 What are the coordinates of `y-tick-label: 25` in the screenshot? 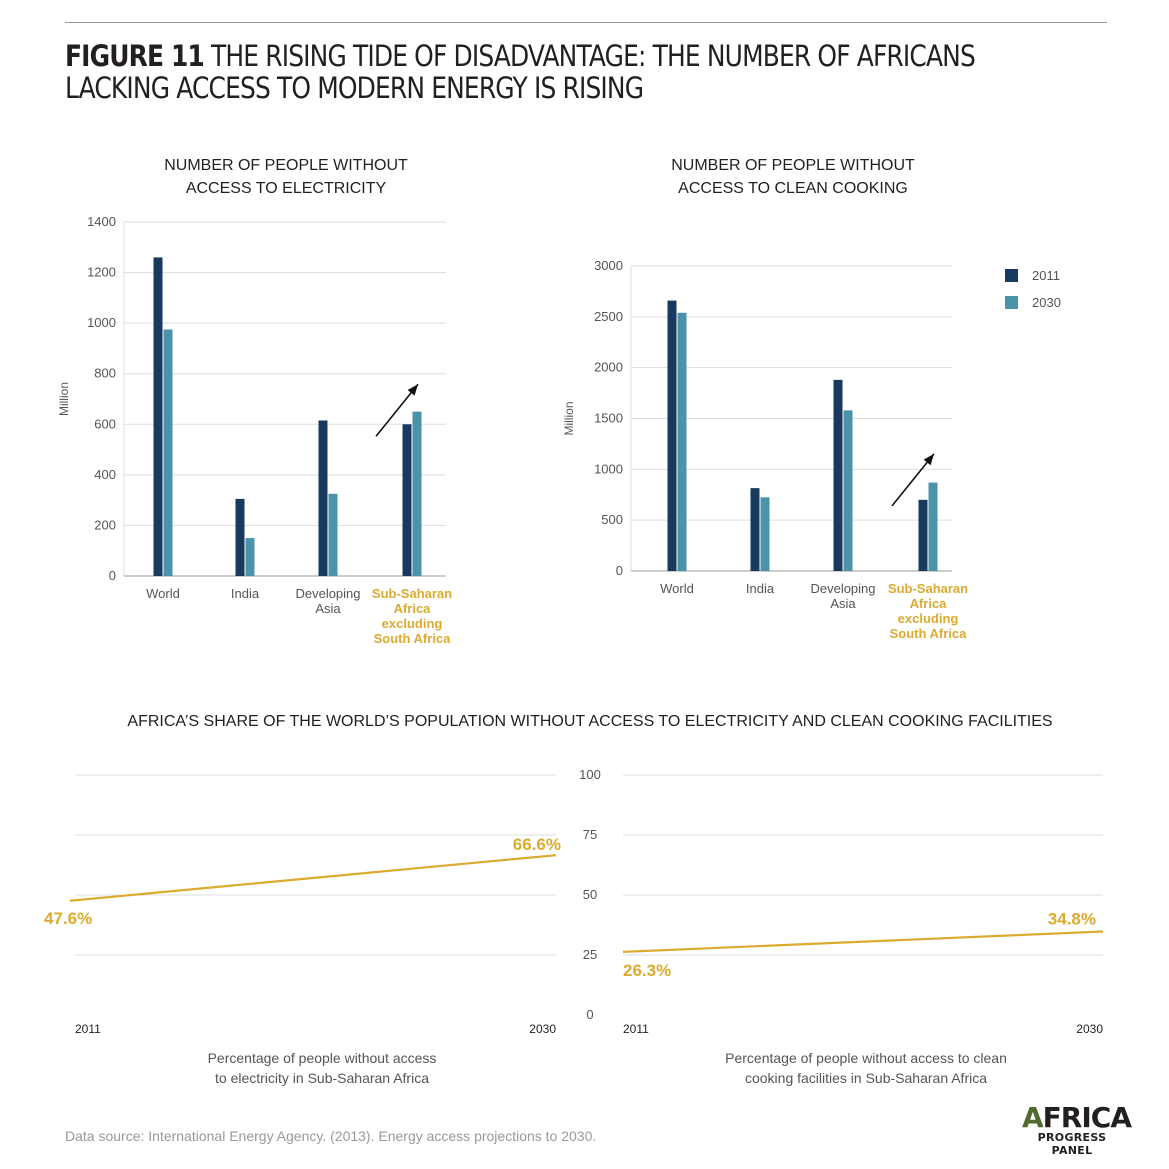 It's located at (590, 954).